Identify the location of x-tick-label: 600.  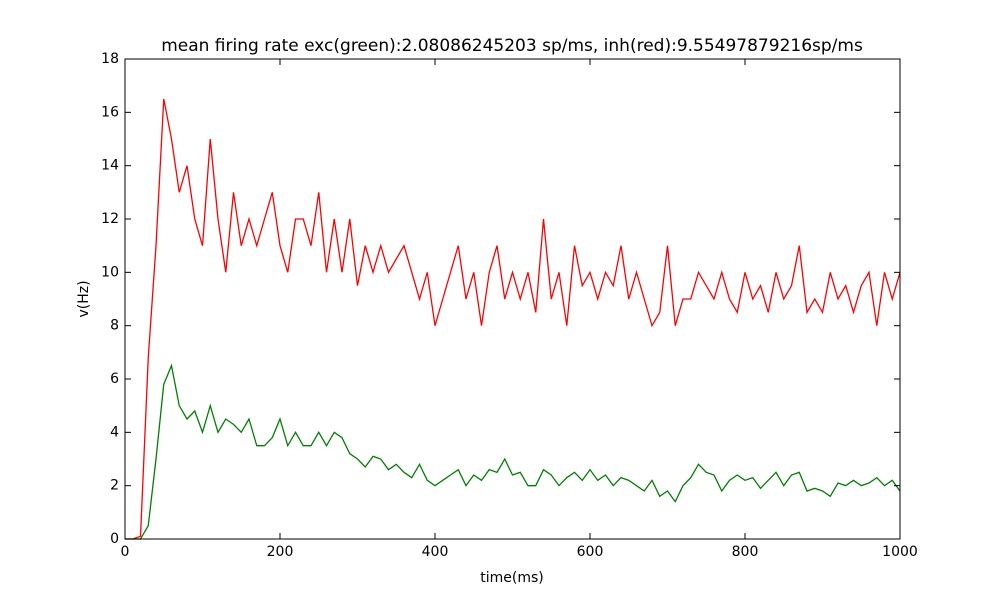
(590, 552).